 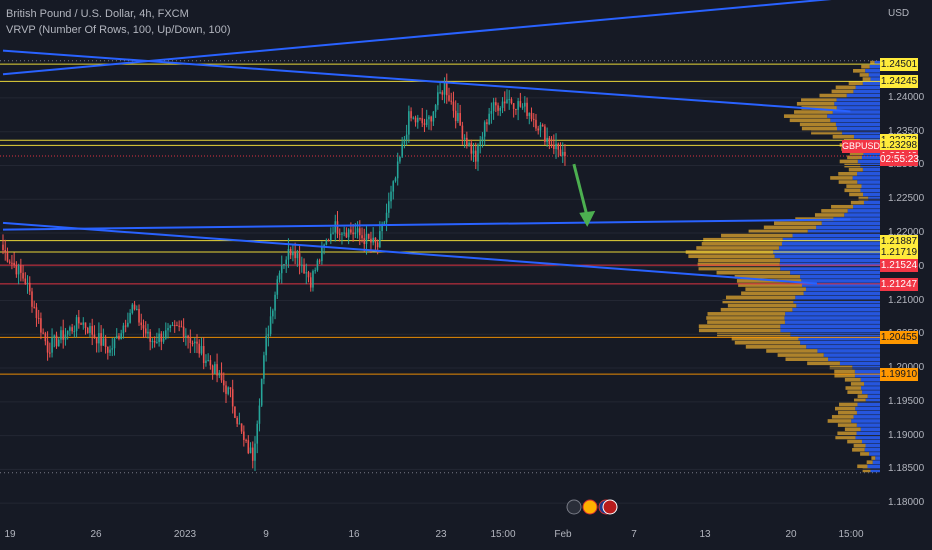 I want to click on trendline, so click(x=410, y=253).